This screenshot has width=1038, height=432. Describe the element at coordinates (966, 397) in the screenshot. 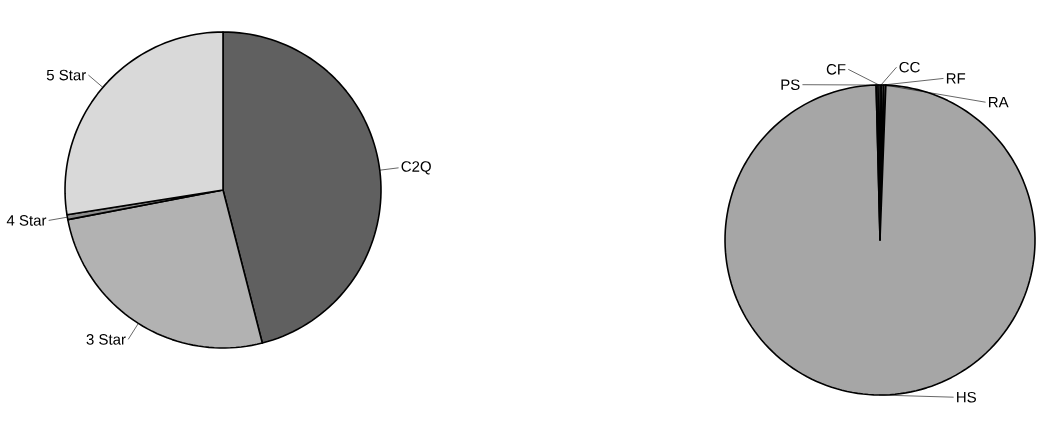

I see `slice-label: HS` at that location.